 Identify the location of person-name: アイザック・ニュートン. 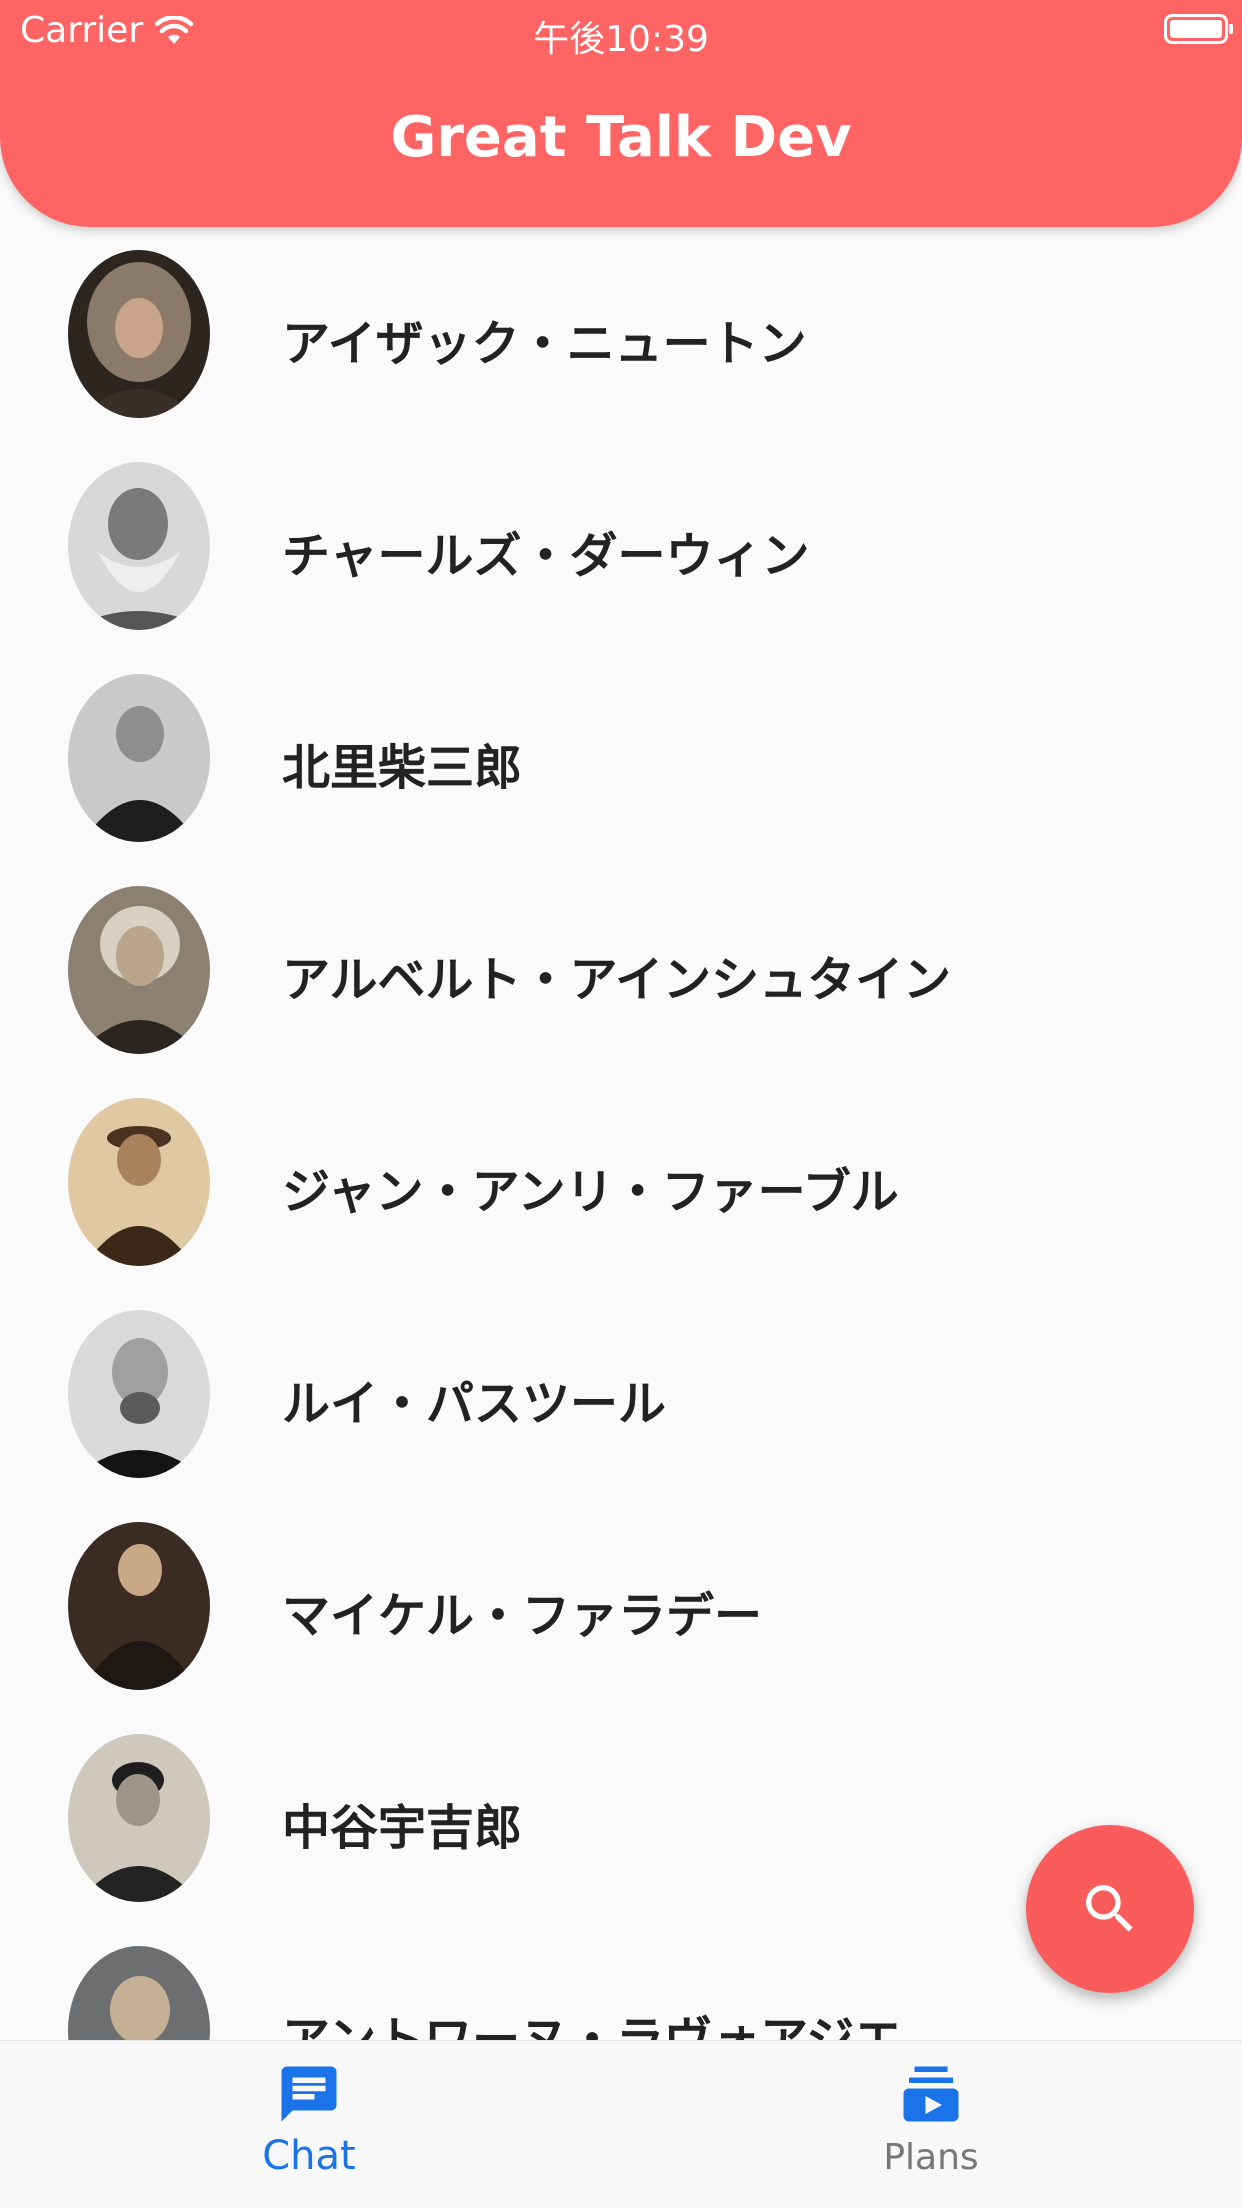
(544, 344).